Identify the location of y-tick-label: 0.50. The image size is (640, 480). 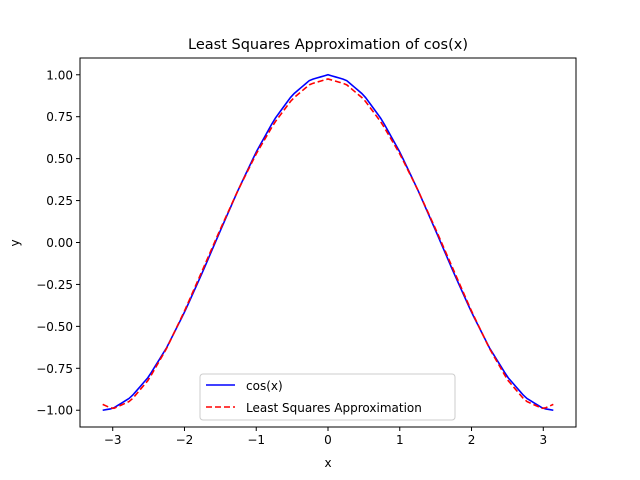
(59, 159).